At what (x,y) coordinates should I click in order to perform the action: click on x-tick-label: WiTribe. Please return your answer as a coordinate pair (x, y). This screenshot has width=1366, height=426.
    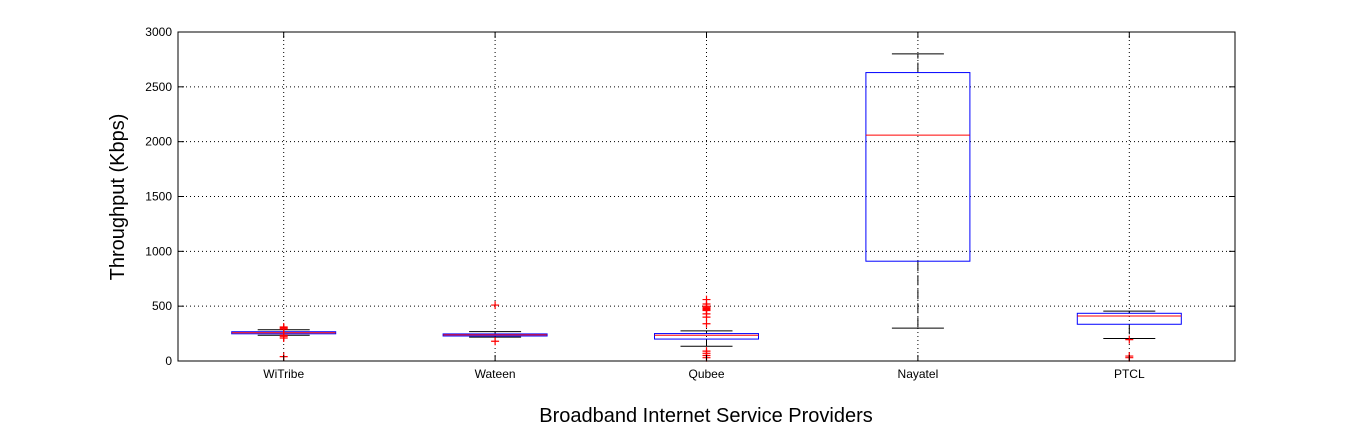
    Looking at the image, I should click on (283, 374).